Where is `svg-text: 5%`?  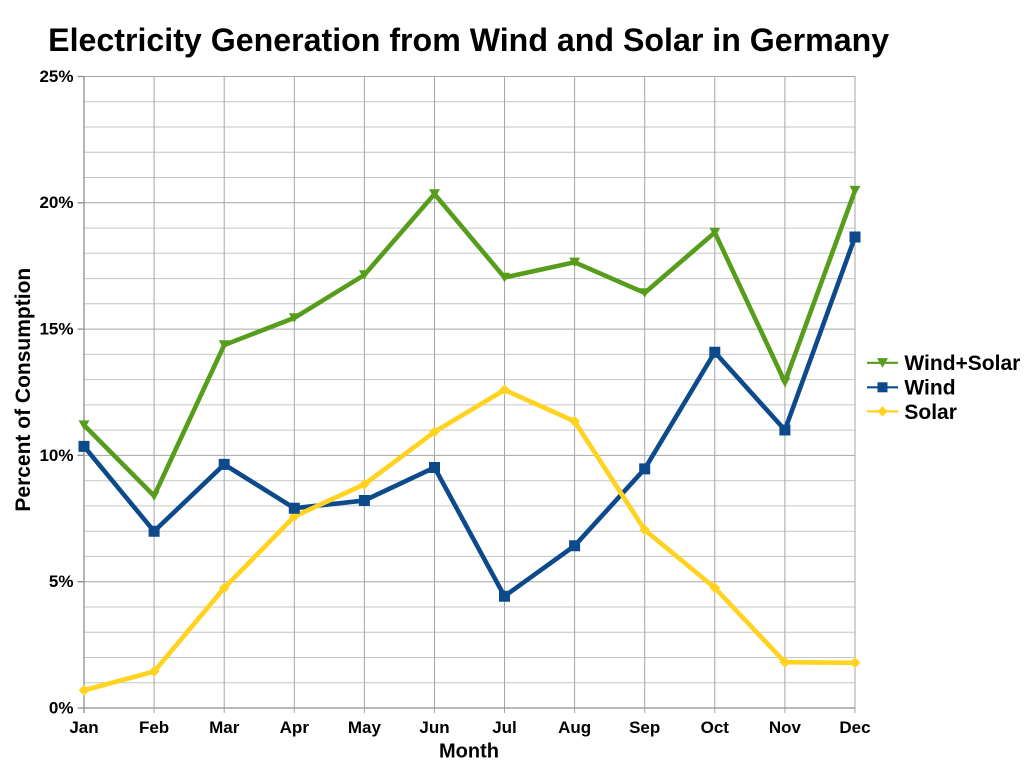 svg-text: 5% is located at coordinates (61, 581).